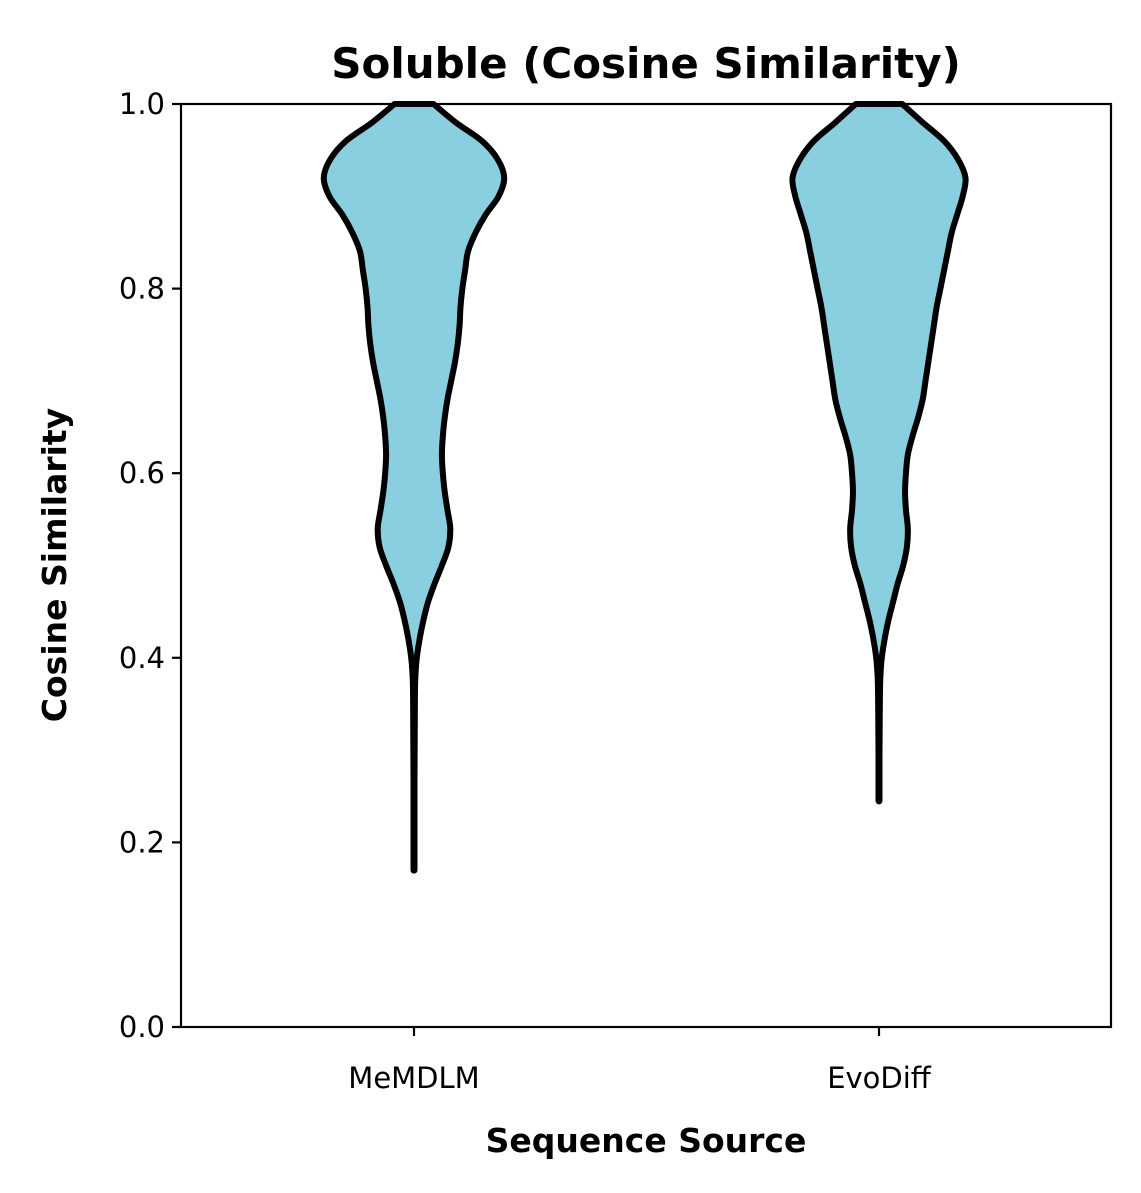  Describe the element at coordinates (640, 1061) in the screenshot. I see `x-axis: MeMDLM EvoDiff` at that location.